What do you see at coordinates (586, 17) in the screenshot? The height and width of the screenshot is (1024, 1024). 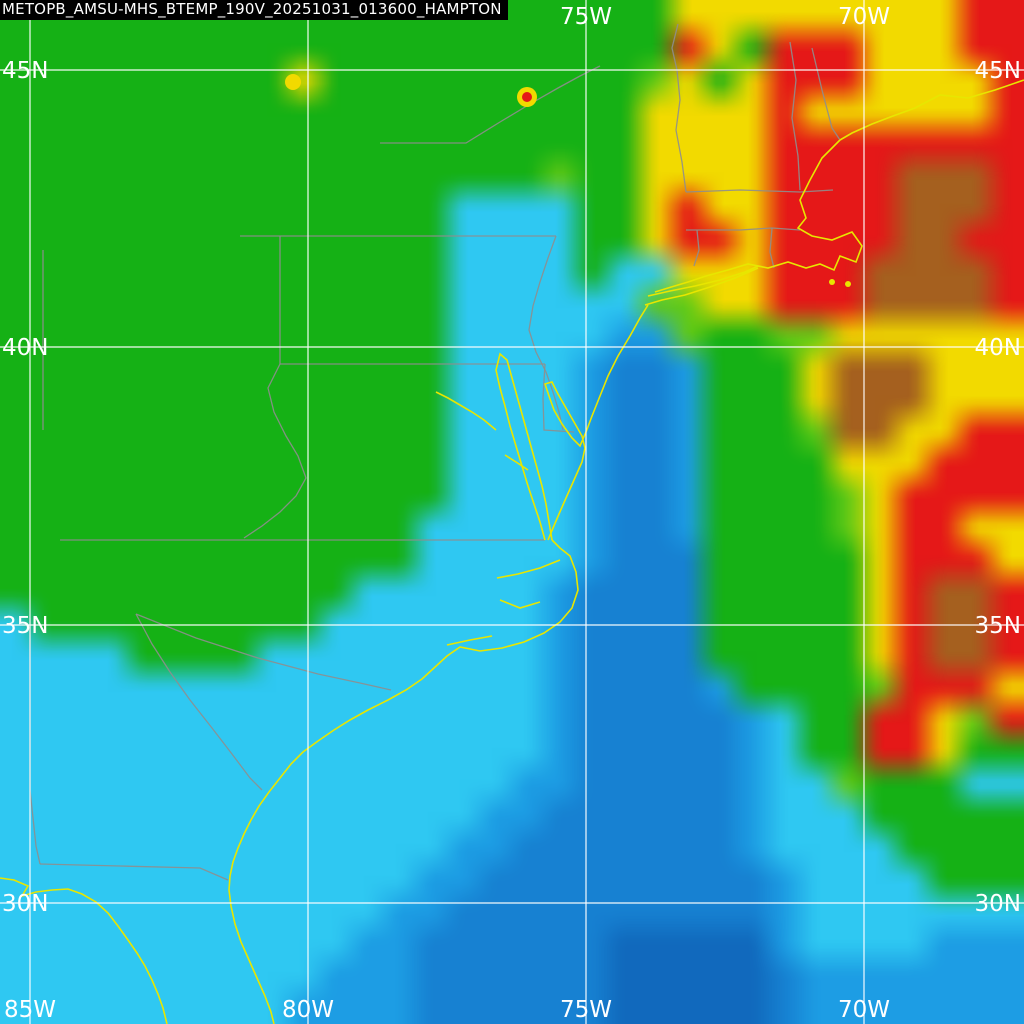 I see `graticule-label-top-75w: 75W` at bounding box center [586, 17].